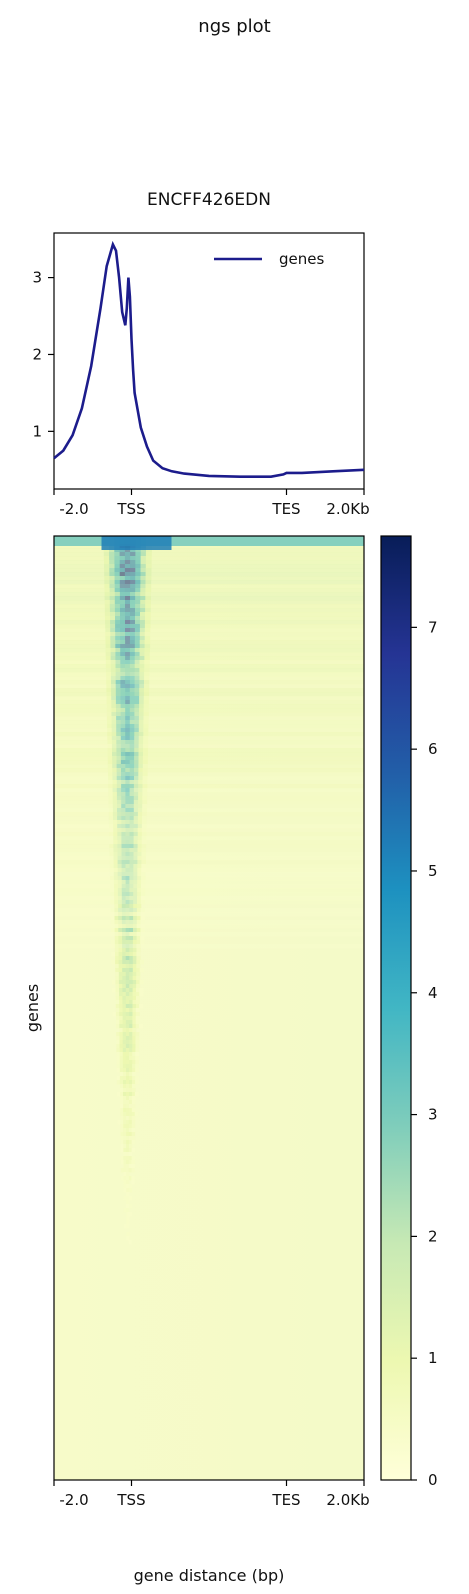  What do you see at coordinates (130, 509) in the screenshot?
I see `profile-x-tick-label: TSS` at bounding box center [130, 509].